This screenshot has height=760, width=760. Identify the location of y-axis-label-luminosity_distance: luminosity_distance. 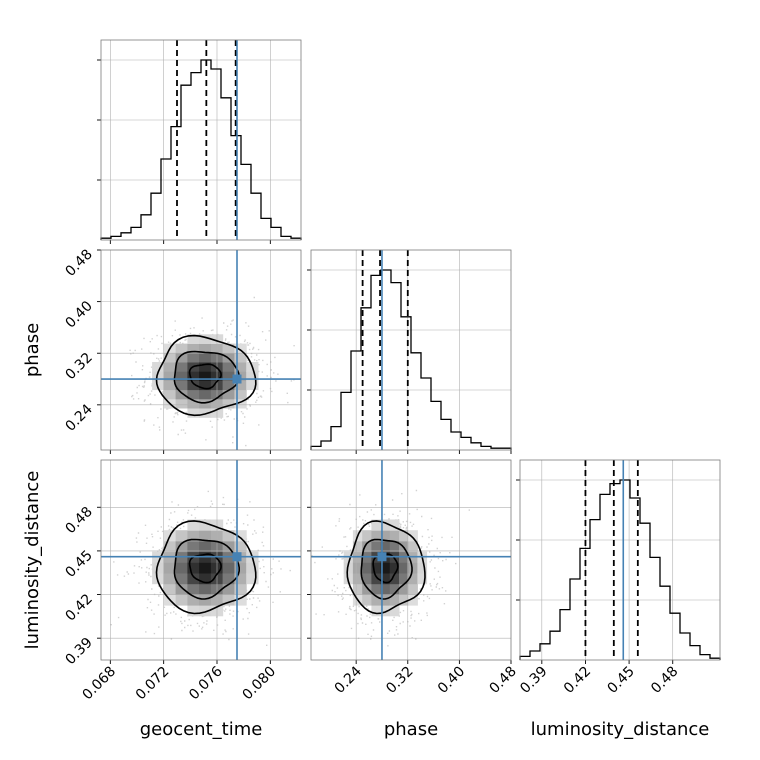
(32, 560).